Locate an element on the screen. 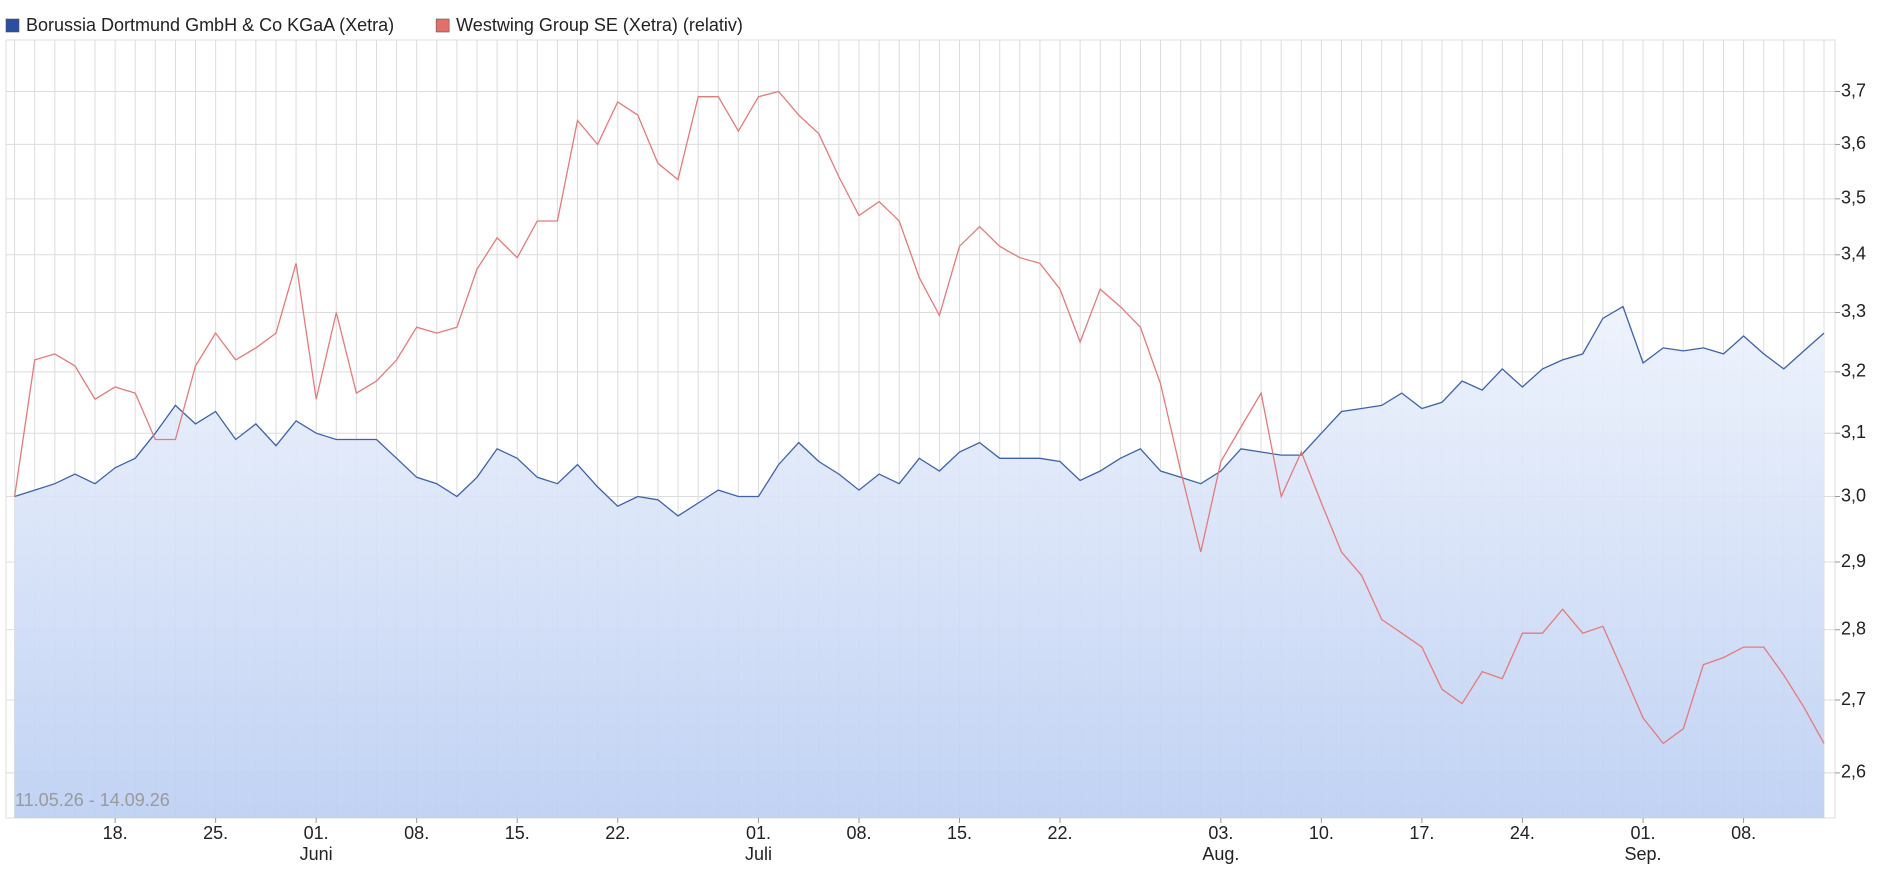 This screenshot has height=870, width=1881. y-tick-label: 3,5 is located at coordinates (1853, 198).